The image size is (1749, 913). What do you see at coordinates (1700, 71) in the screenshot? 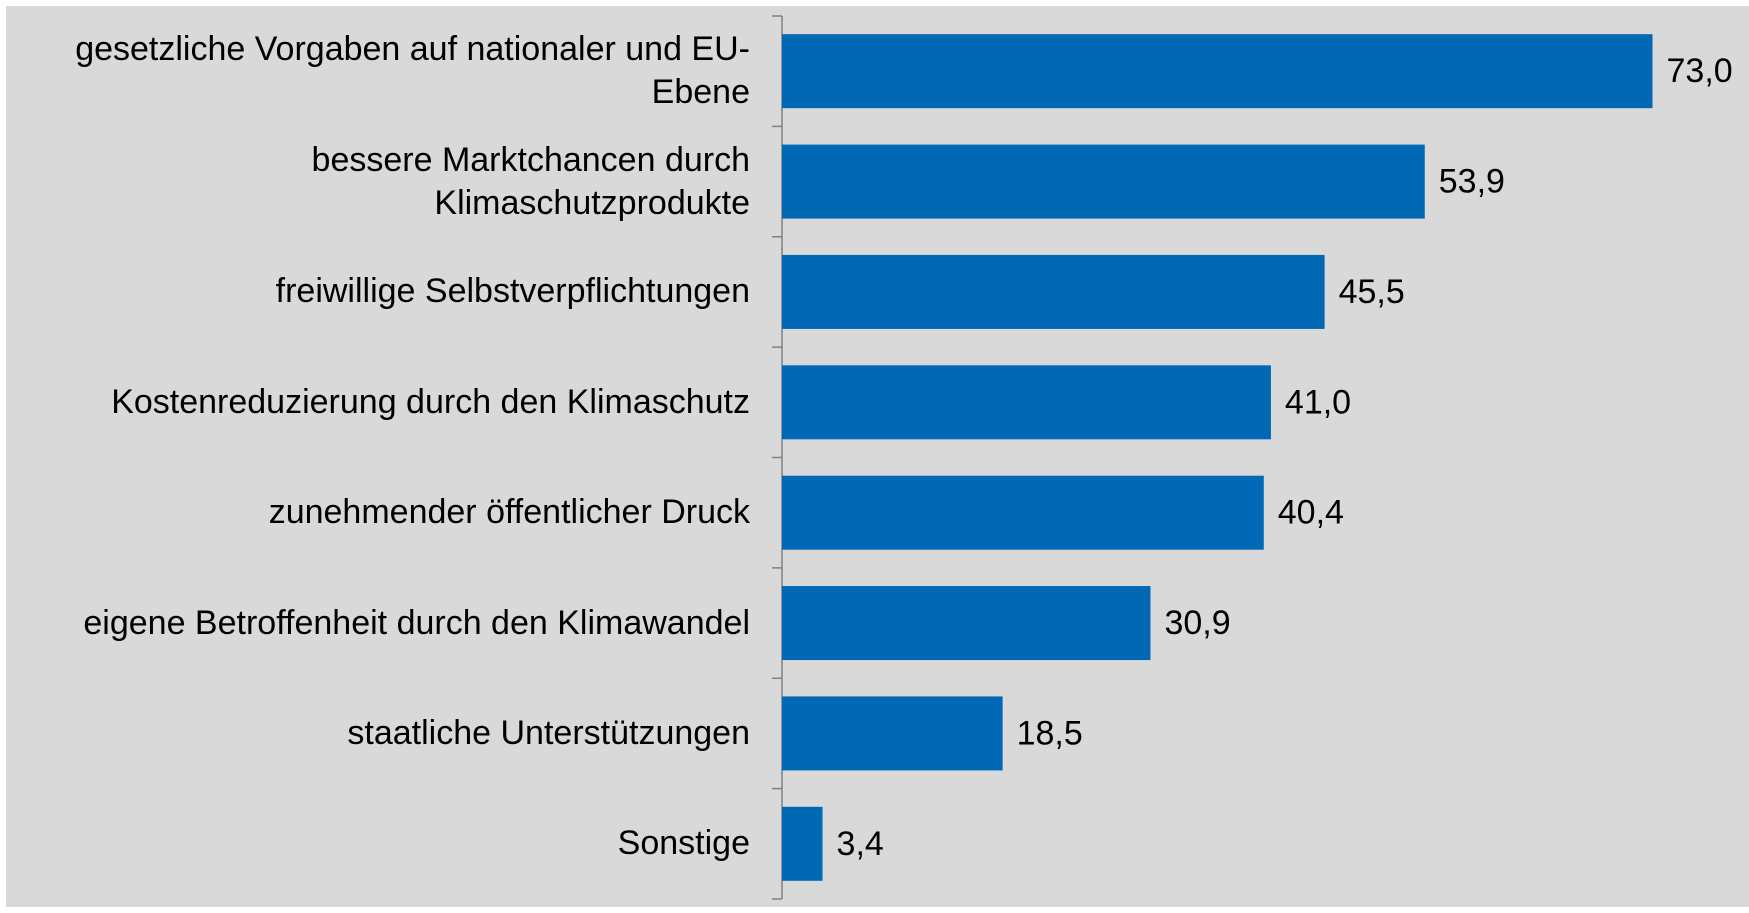
I see `data-label: 73,0` at bounding box center [1700, 71].